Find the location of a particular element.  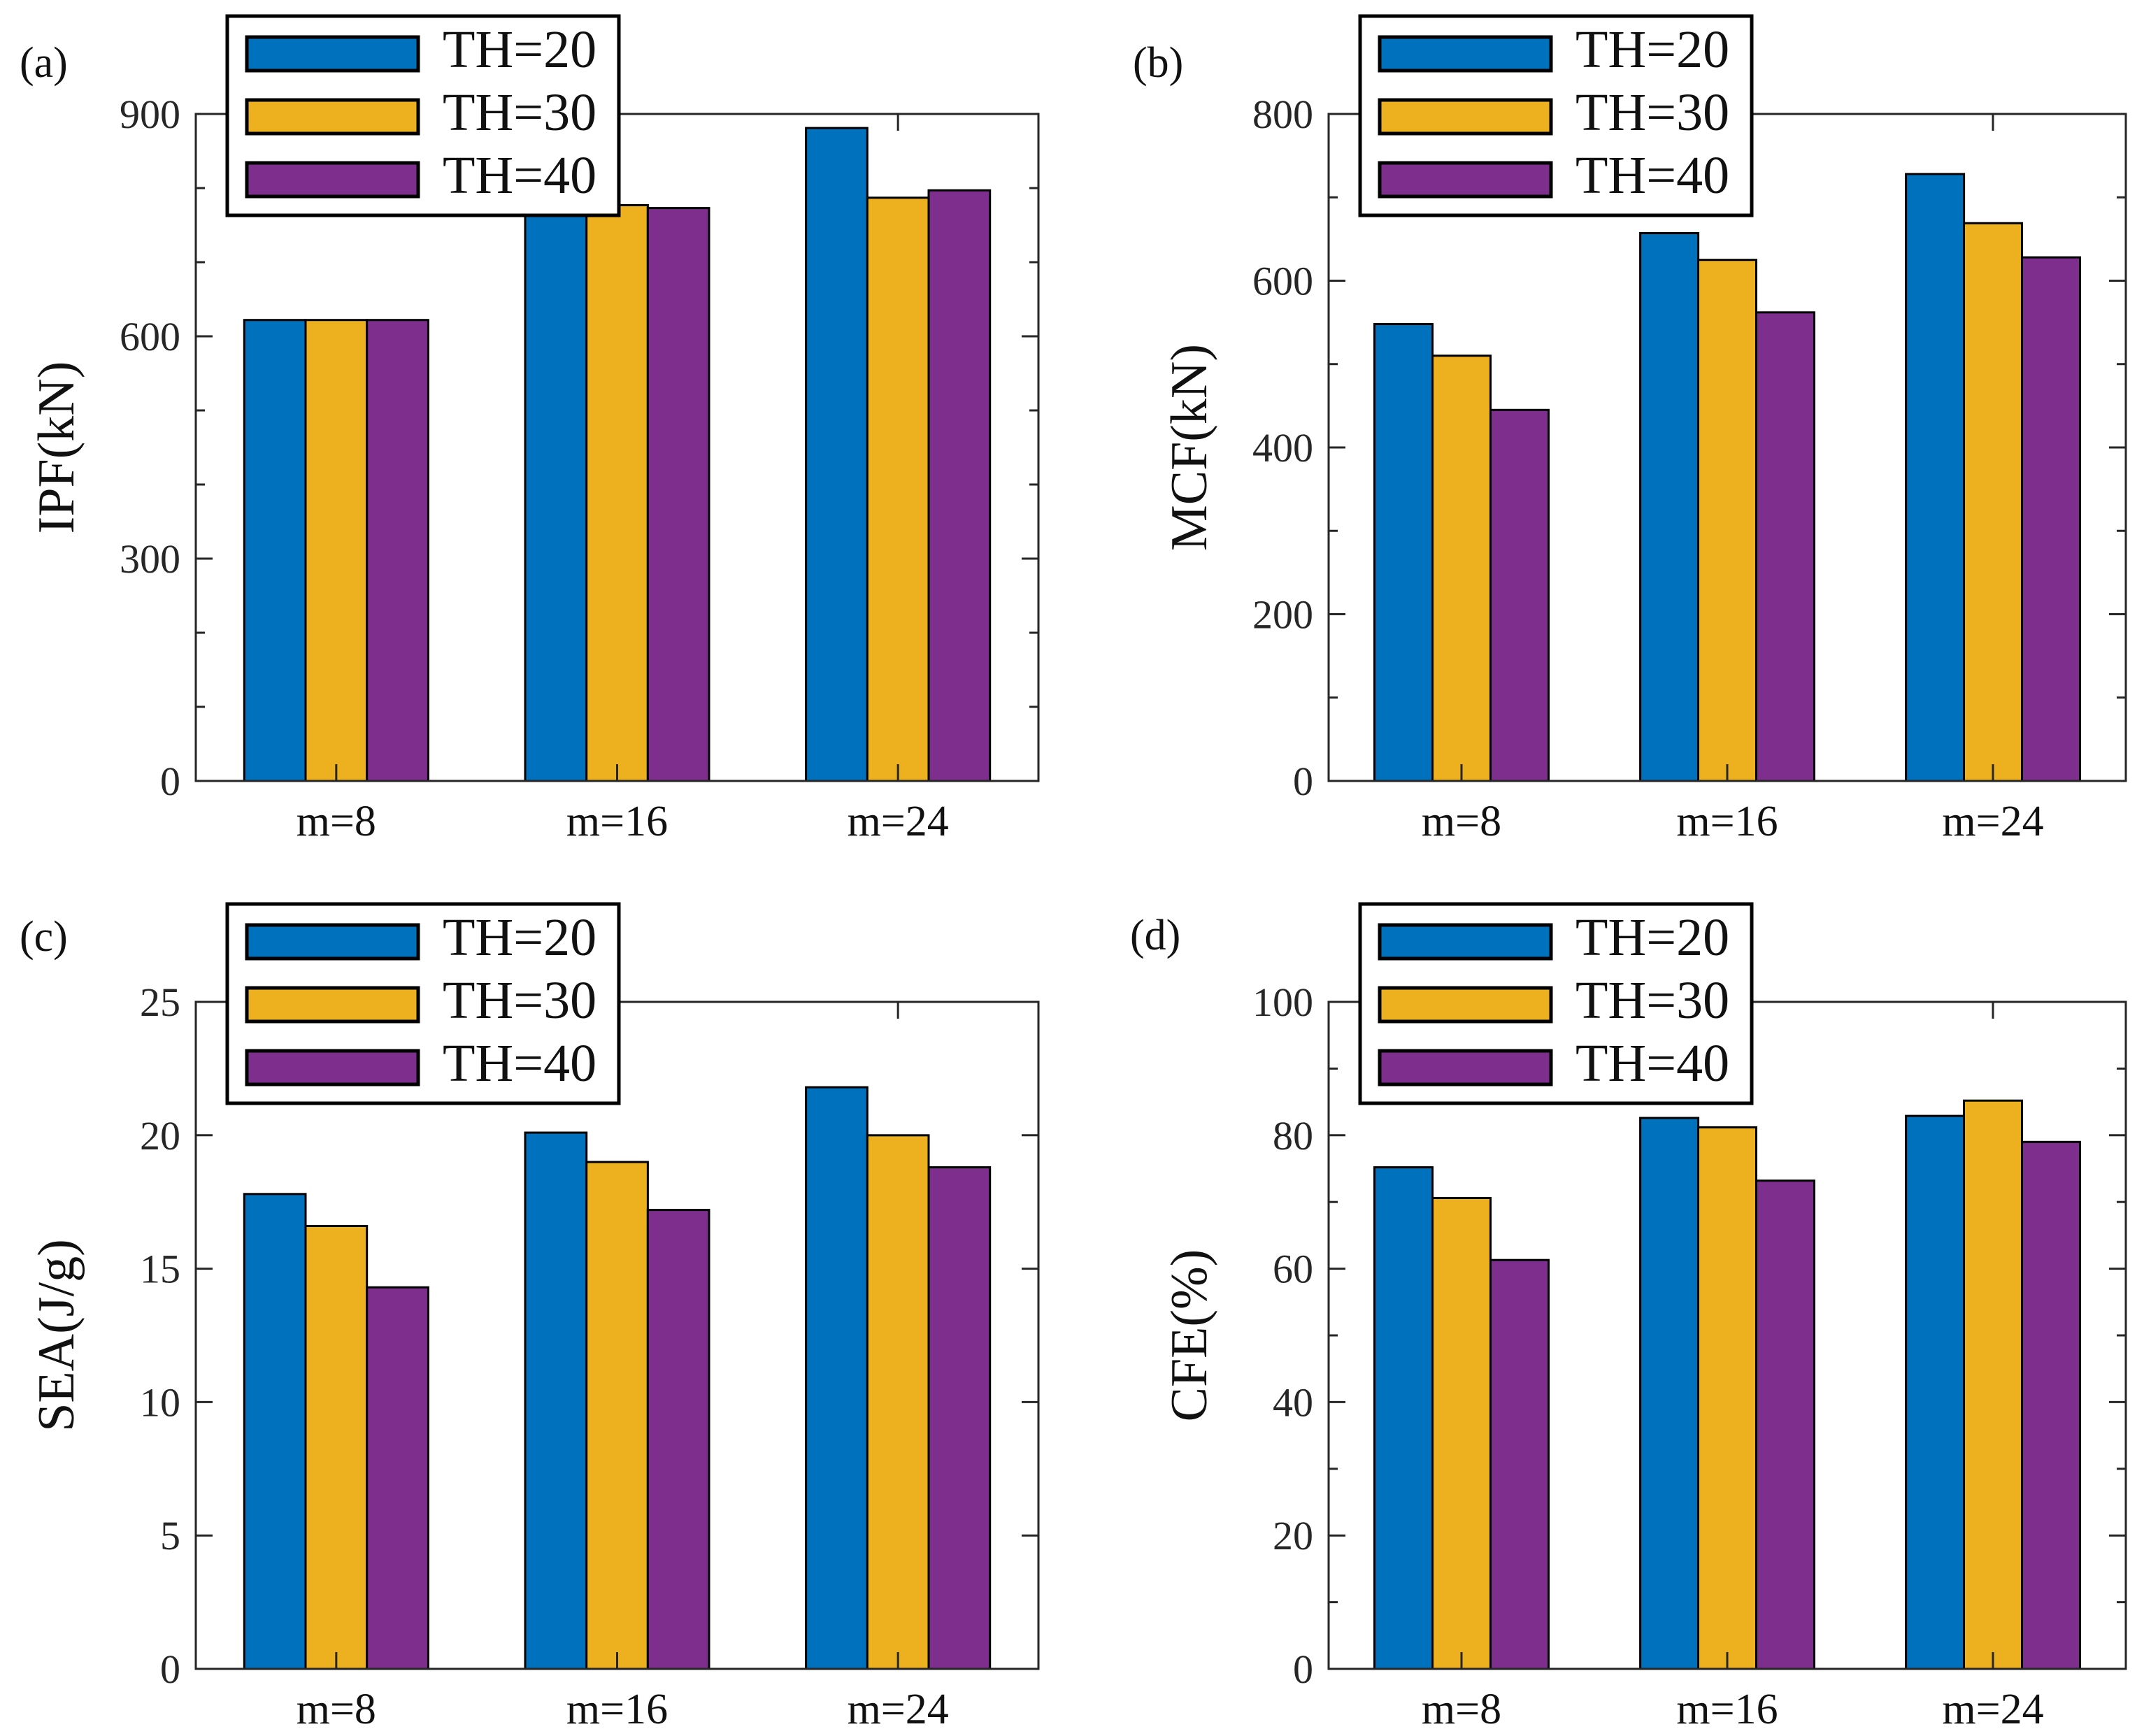

y-axis-label: CFE(%) is located at coordinates (1189, 1335).